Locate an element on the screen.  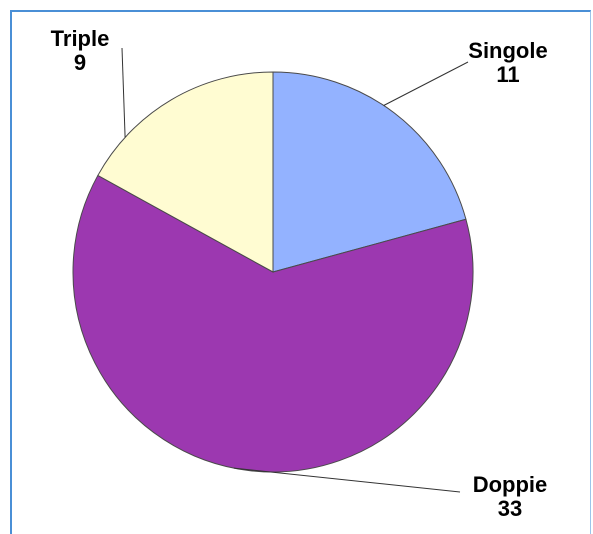
slice-value: 11 is located at coordinates (507, 74).